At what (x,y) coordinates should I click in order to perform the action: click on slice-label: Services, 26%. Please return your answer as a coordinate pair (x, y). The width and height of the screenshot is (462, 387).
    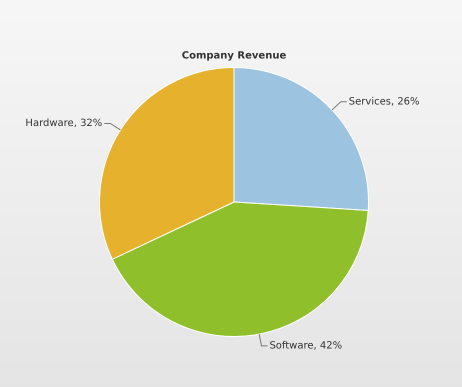
    Looking at the image, I should click on (384, 102).